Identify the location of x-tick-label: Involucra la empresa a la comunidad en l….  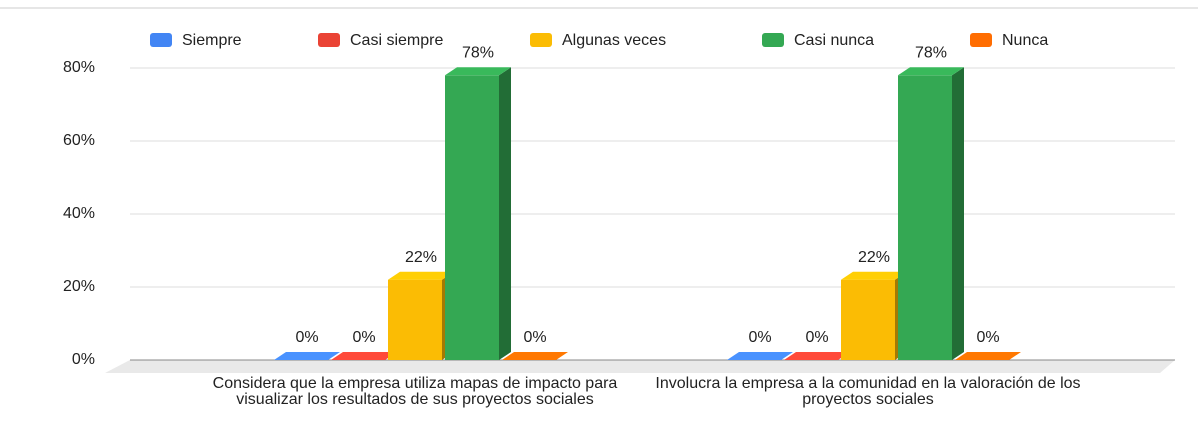
(868, 391).